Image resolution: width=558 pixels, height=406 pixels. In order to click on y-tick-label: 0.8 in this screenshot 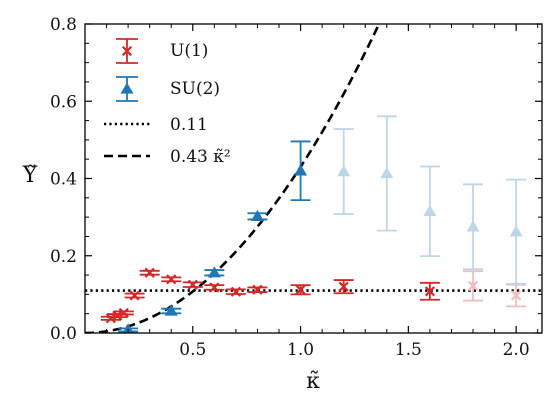, I will do `click(63, 25)`.